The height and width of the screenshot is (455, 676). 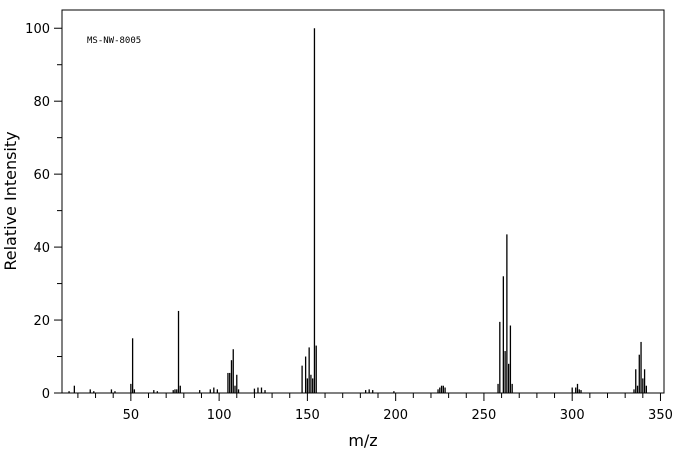 What do you see at coordinates (41, 248) in the screenshot?
I see `y-tick-label: 40` at bounding box center [41, 248].